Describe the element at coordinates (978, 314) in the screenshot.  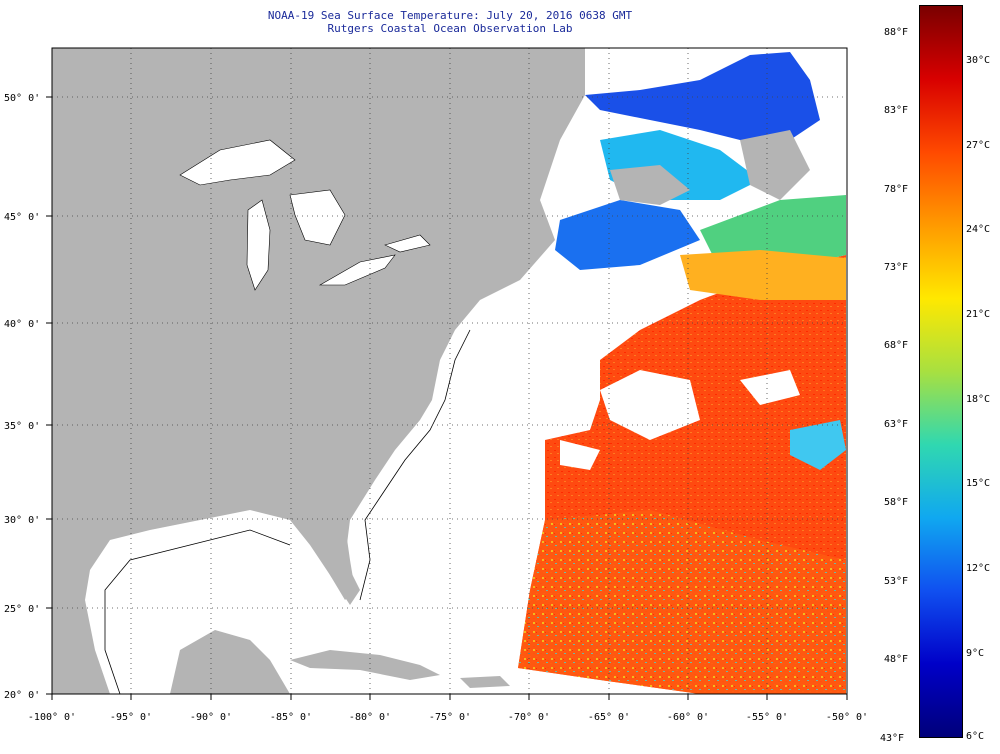
I see `colorbar-c-label: 21°C` at that location.